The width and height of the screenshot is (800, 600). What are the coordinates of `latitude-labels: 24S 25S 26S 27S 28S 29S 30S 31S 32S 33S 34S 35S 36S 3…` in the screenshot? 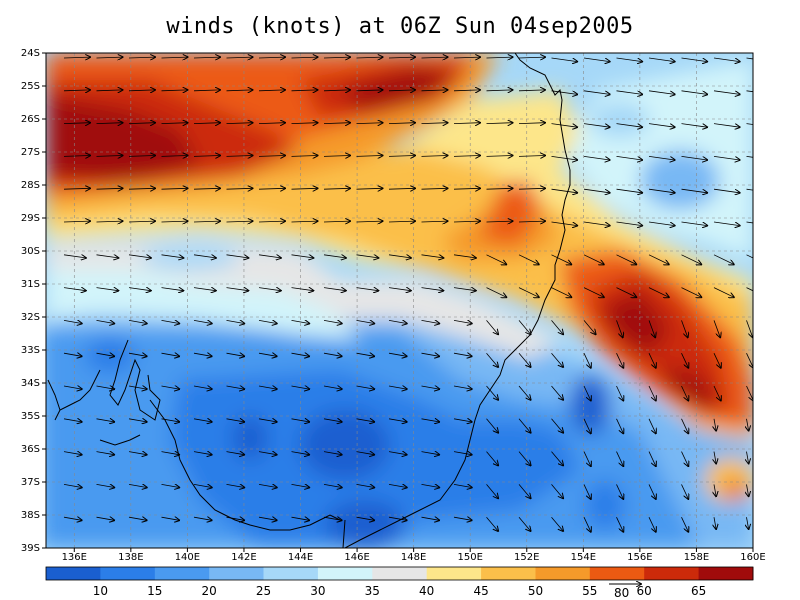 It's located at (33, 301).